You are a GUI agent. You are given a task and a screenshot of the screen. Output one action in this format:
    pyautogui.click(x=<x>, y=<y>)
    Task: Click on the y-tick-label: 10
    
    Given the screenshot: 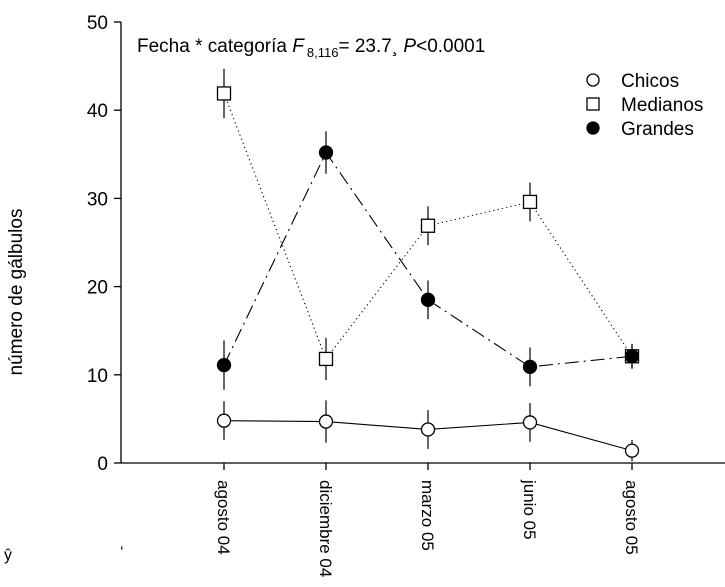 What is the action you would take?
    pyautogui.click(x=97, y=376)
    